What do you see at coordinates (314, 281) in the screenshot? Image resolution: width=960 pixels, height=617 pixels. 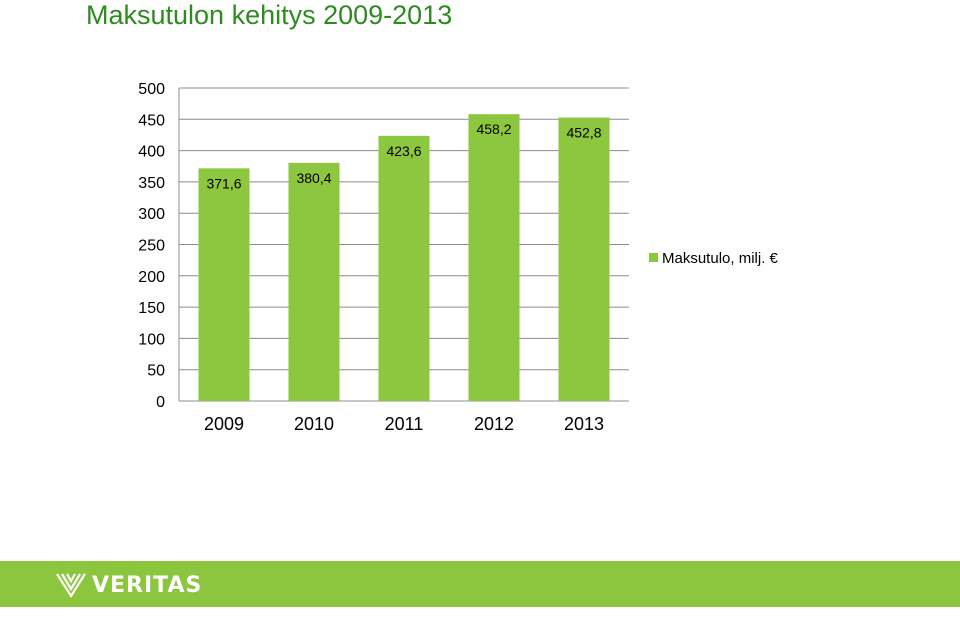 I see `bar-2010` at bounding box center [314, 281].